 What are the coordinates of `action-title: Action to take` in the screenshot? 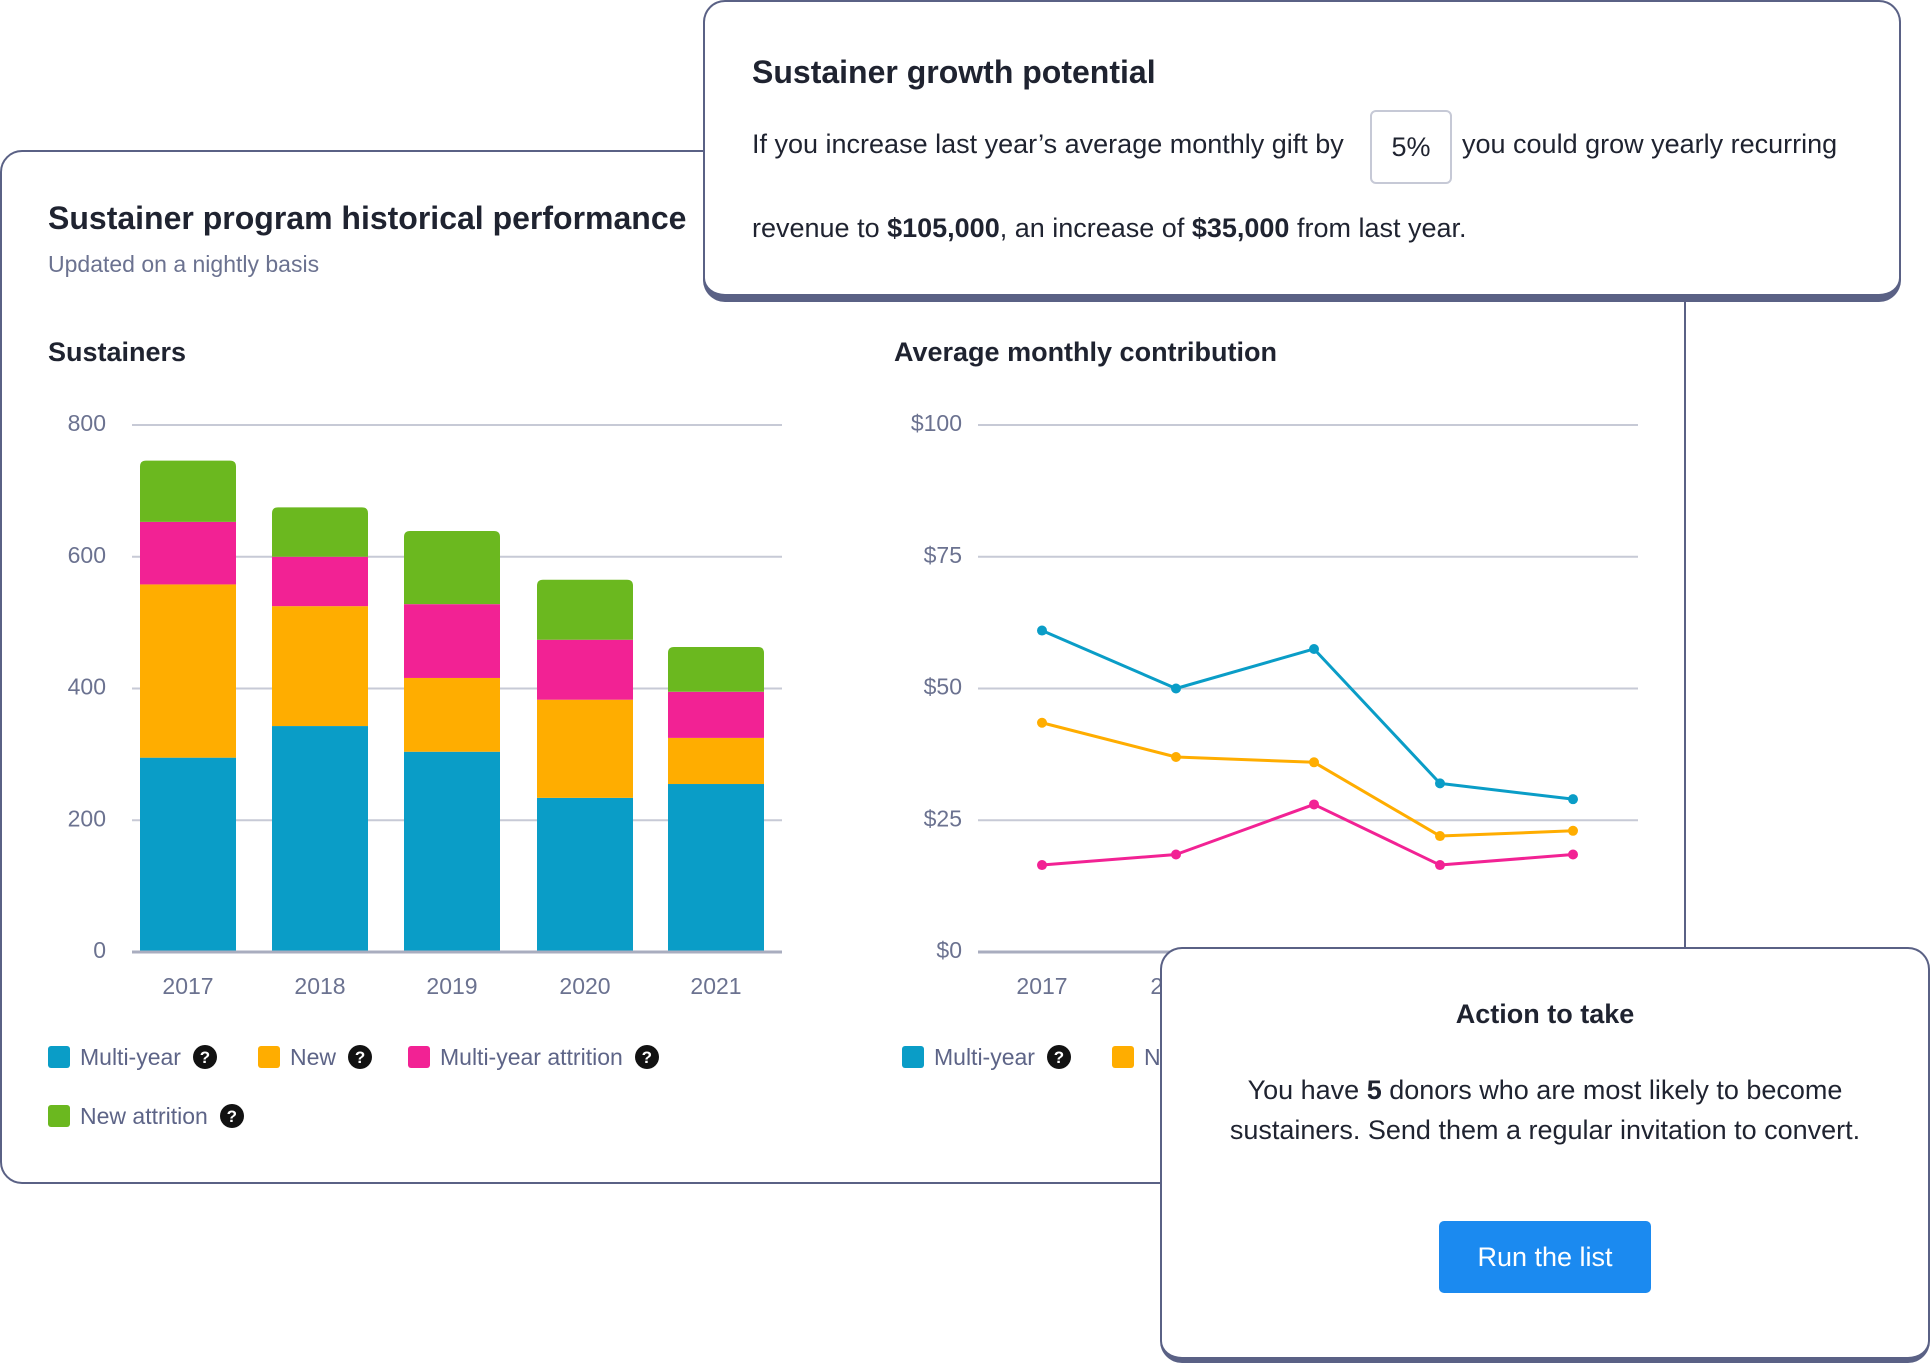 It's located at (1545, 1014).